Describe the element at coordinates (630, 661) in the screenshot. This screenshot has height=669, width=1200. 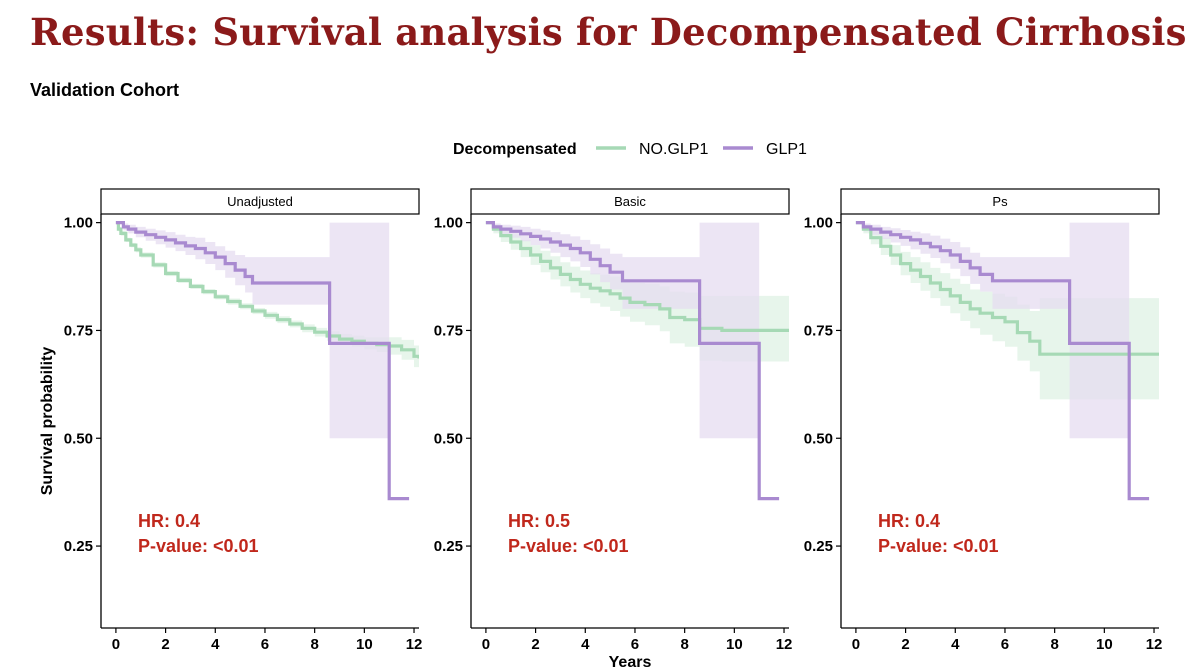
I see `x-axis-title: Years` at that location.